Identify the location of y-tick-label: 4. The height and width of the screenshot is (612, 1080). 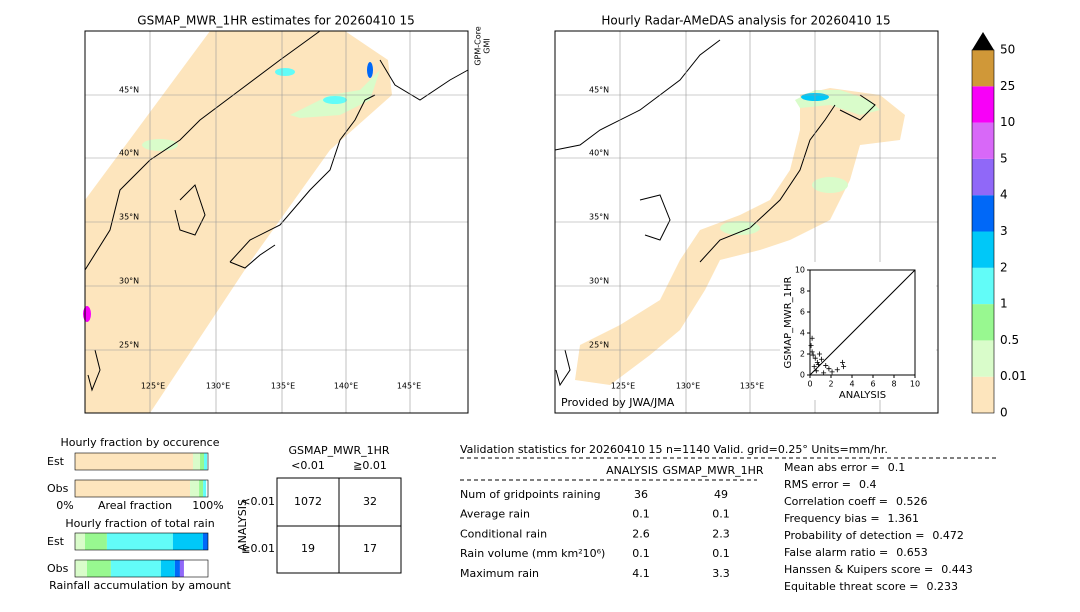
(802, 333).